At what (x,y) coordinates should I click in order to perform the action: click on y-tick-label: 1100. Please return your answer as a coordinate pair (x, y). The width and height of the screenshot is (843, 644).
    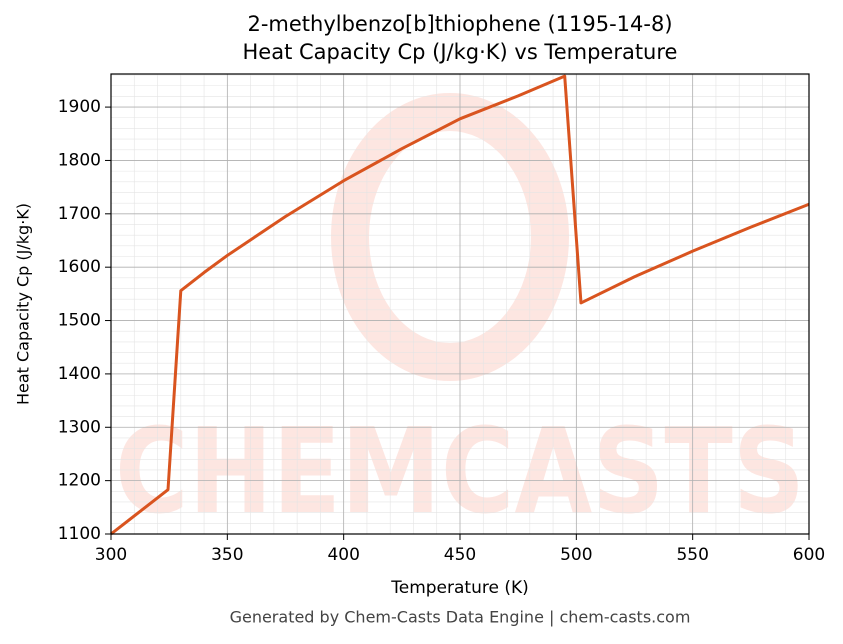
    Looking at the image, I should click on (79, 534).